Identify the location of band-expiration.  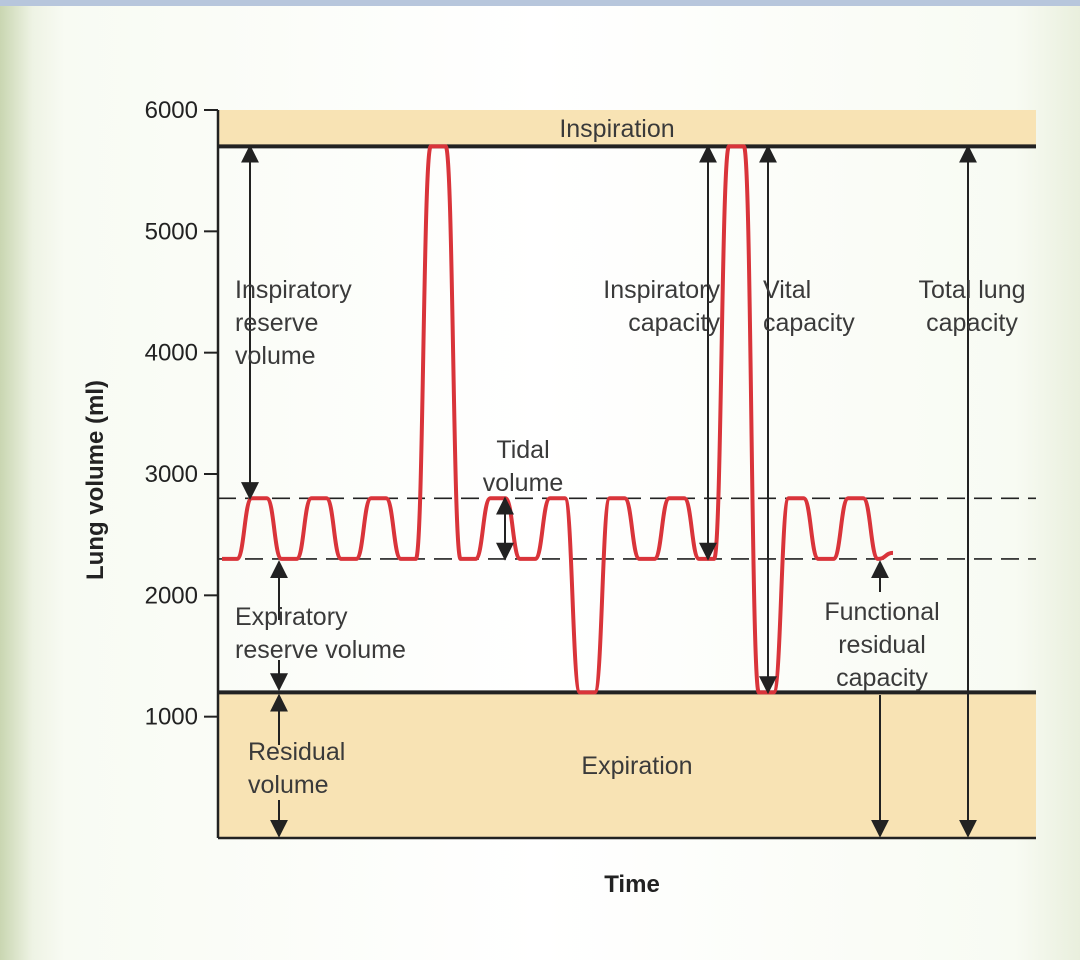
(627, 765).